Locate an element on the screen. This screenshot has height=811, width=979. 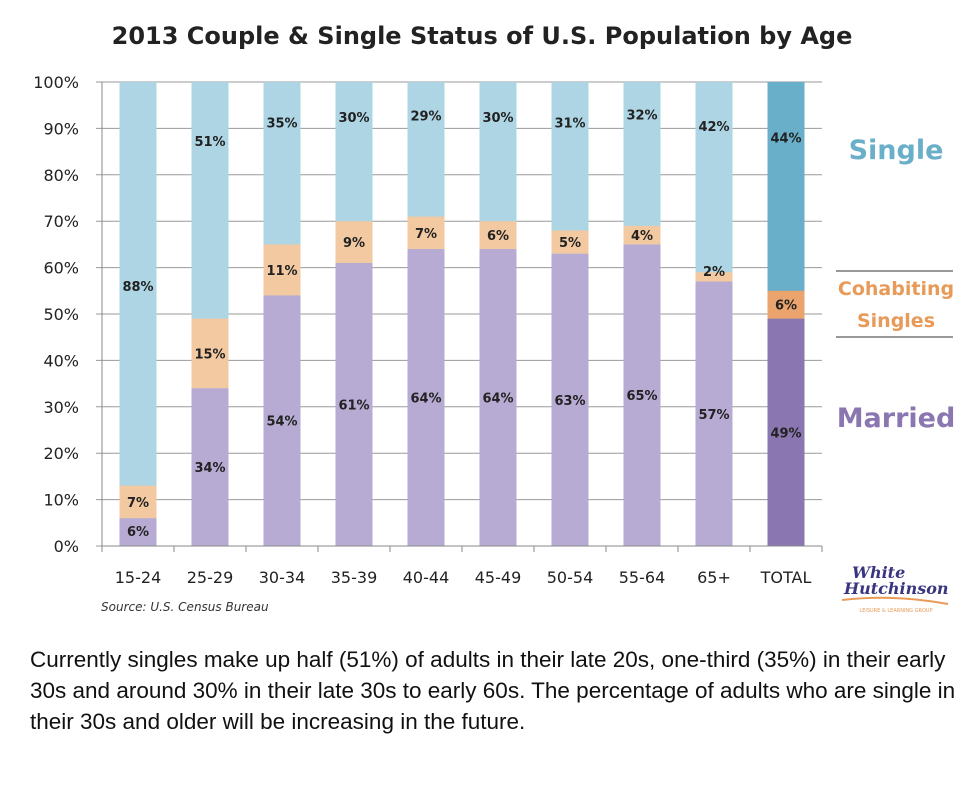
value-label-cohabiting: 5% is located at coordinates (570, 243).